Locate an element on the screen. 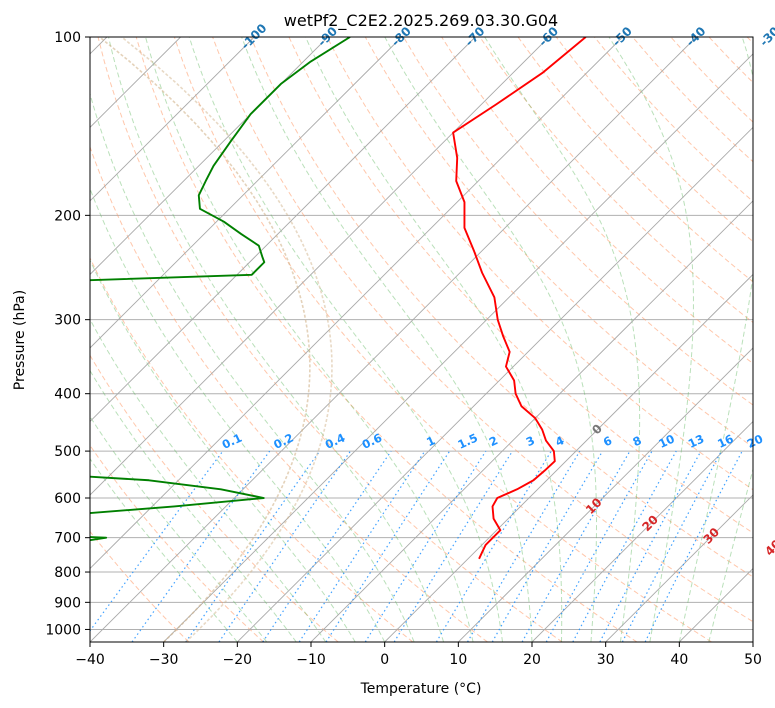 This screenshot has width=775, height=708. y-axis-label: Pressure (hPa) is located at coordinates (20, 340).